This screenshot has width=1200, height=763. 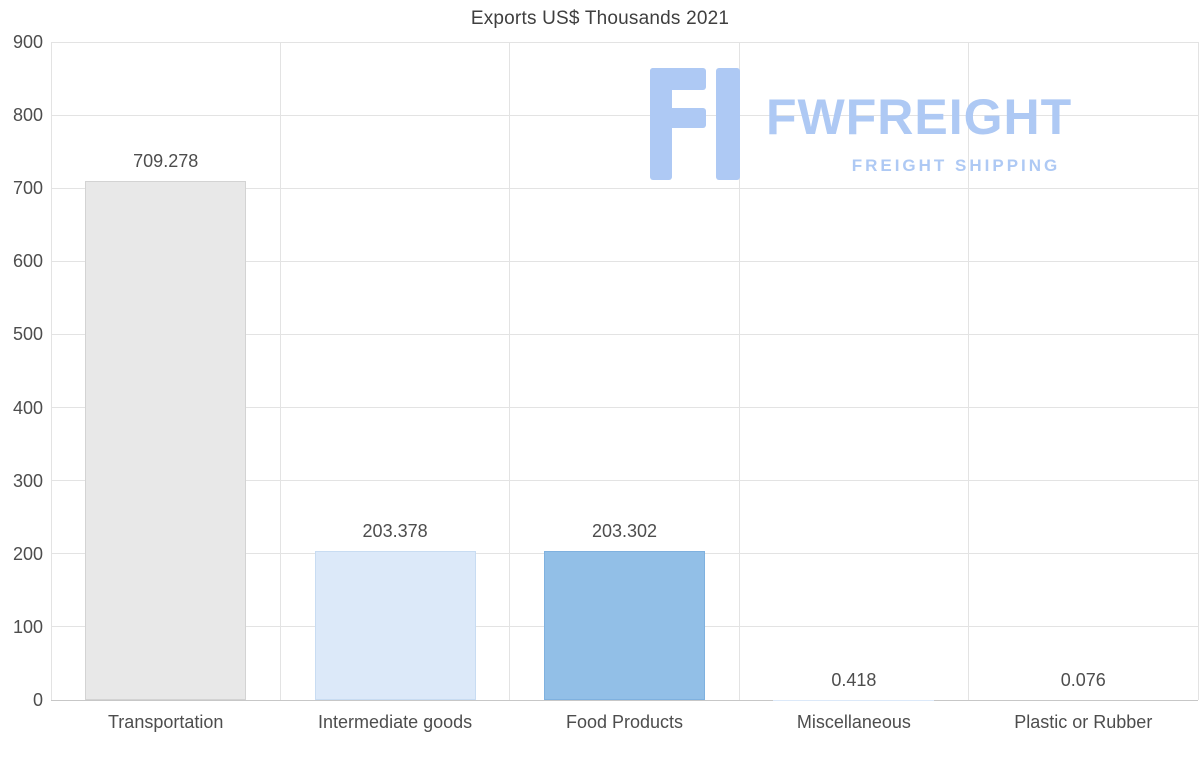 What do you see at coordinates (853, 722) in the screenshot?
I see `x-category-label: Miscellaneous` at bounding box center [853, 722].